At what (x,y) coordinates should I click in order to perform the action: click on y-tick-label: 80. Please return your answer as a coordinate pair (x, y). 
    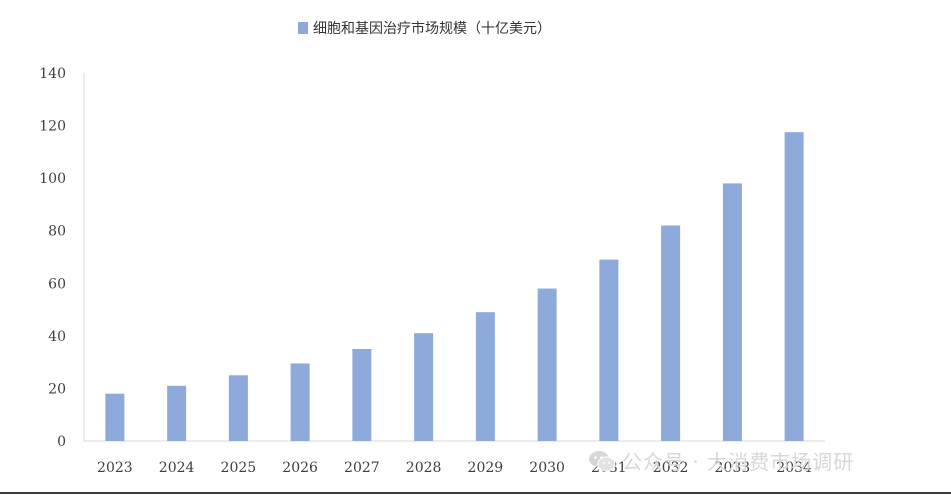
    Looking at the image, I should click on (57, 232).